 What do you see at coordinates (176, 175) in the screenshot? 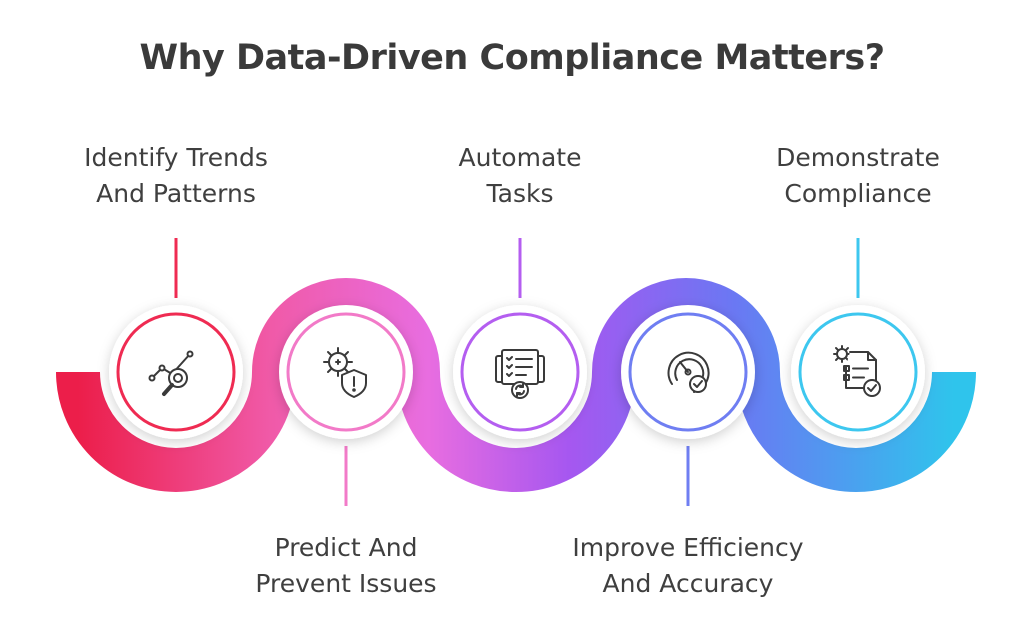
I see `step-label-identify-trends: Identify Trends And Patterns` at bounding box center [176, 175].